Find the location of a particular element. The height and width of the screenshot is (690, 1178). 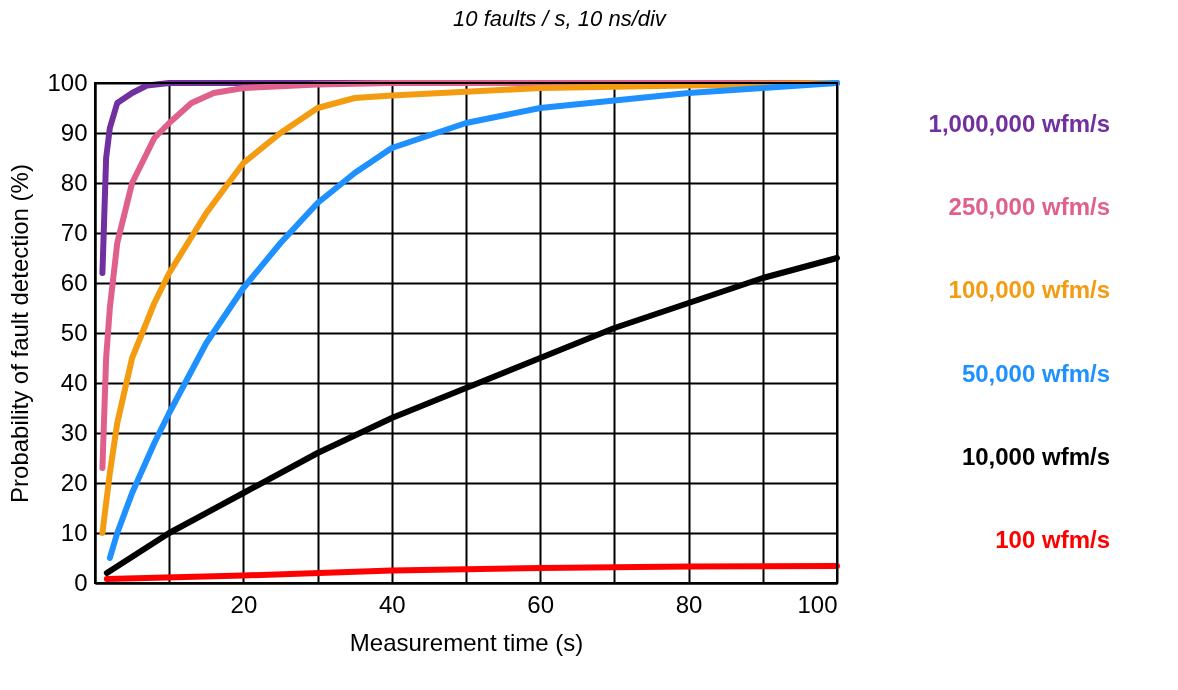

y-tick-label: 70 is located at coordinates (74, 232).